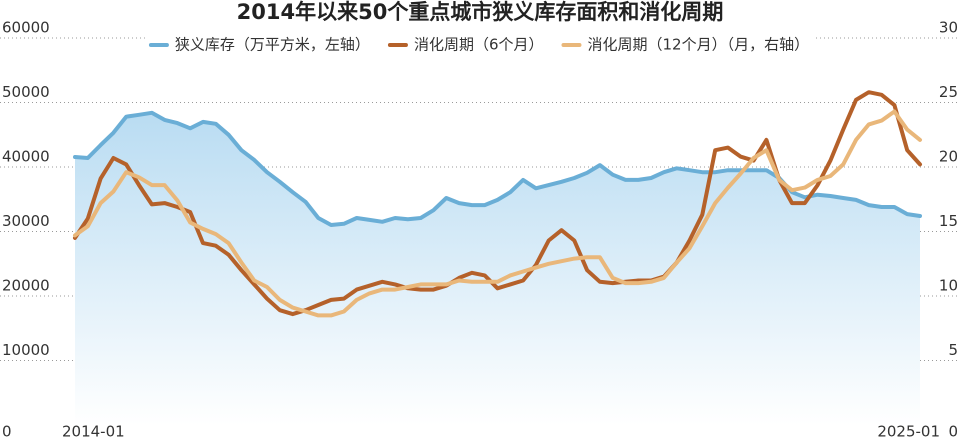  I want to click on y-tick-label: 20000, so click(26, 286).